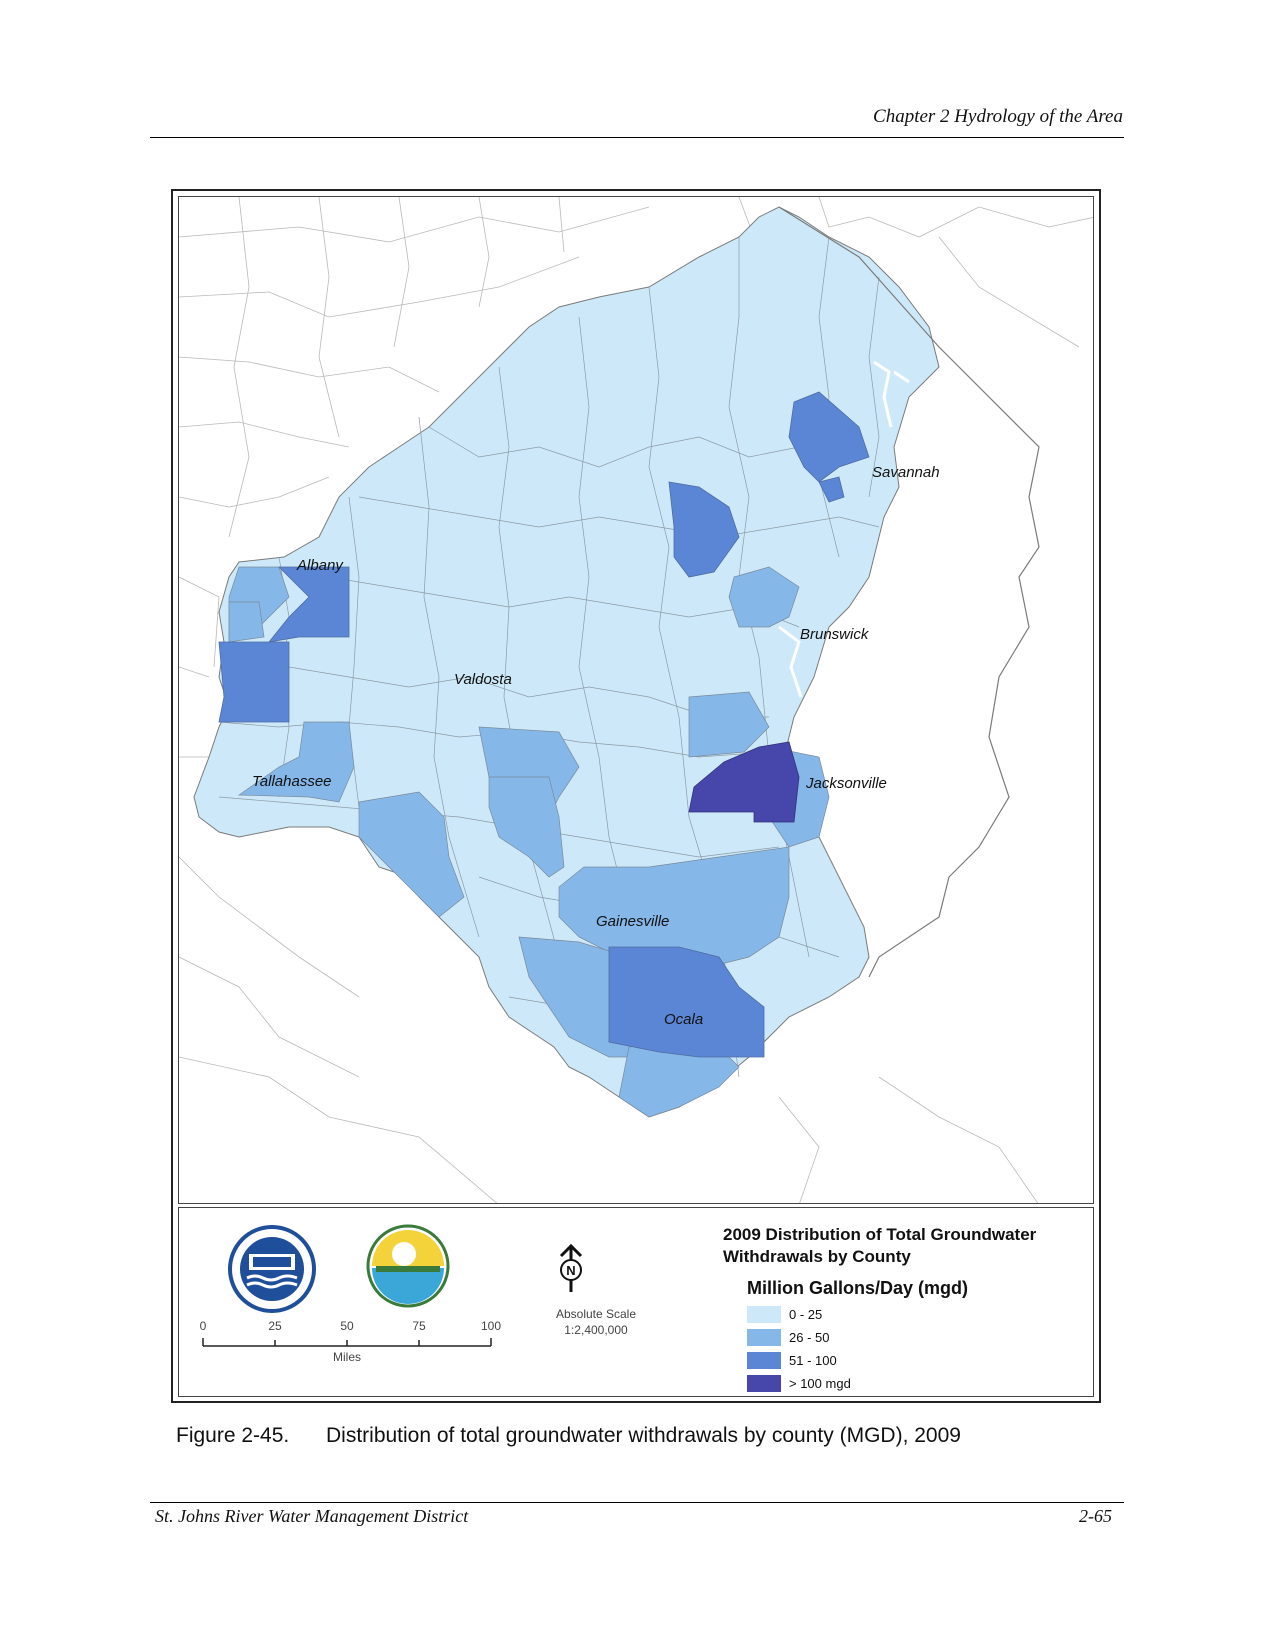 The width and height of the screenshot is (1275, 1651). What do you see at coordinates (744, 782) in the screenshot?
I see `class-over-100-county` at bounding box center [744, 782].